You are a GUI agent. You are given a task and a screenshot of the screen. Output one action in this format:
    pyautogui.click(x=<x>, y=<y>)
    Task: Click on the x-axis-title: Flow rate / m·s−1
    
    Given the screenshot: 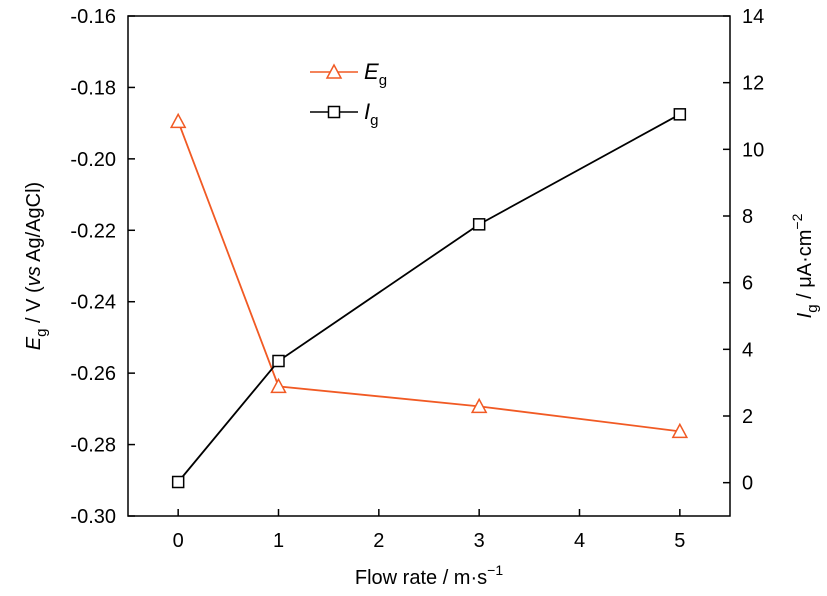 What is the action you would take?
    pyautogui.click(x=429, y=575)
    